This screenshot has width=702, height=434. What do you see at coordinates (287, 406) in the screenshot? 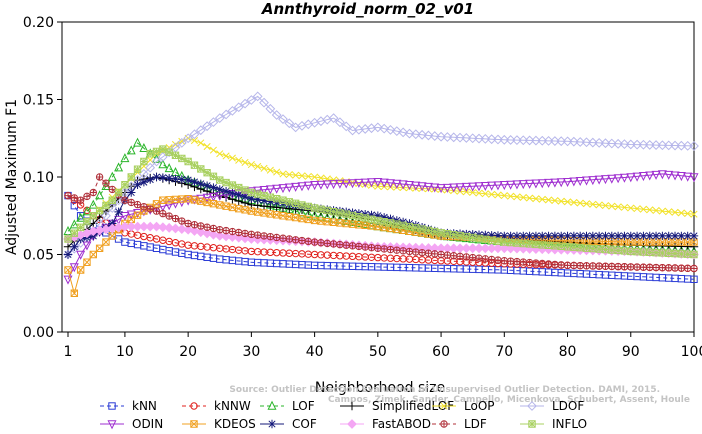
I see `legend-item: LOF` at bounding box center [287, 406].